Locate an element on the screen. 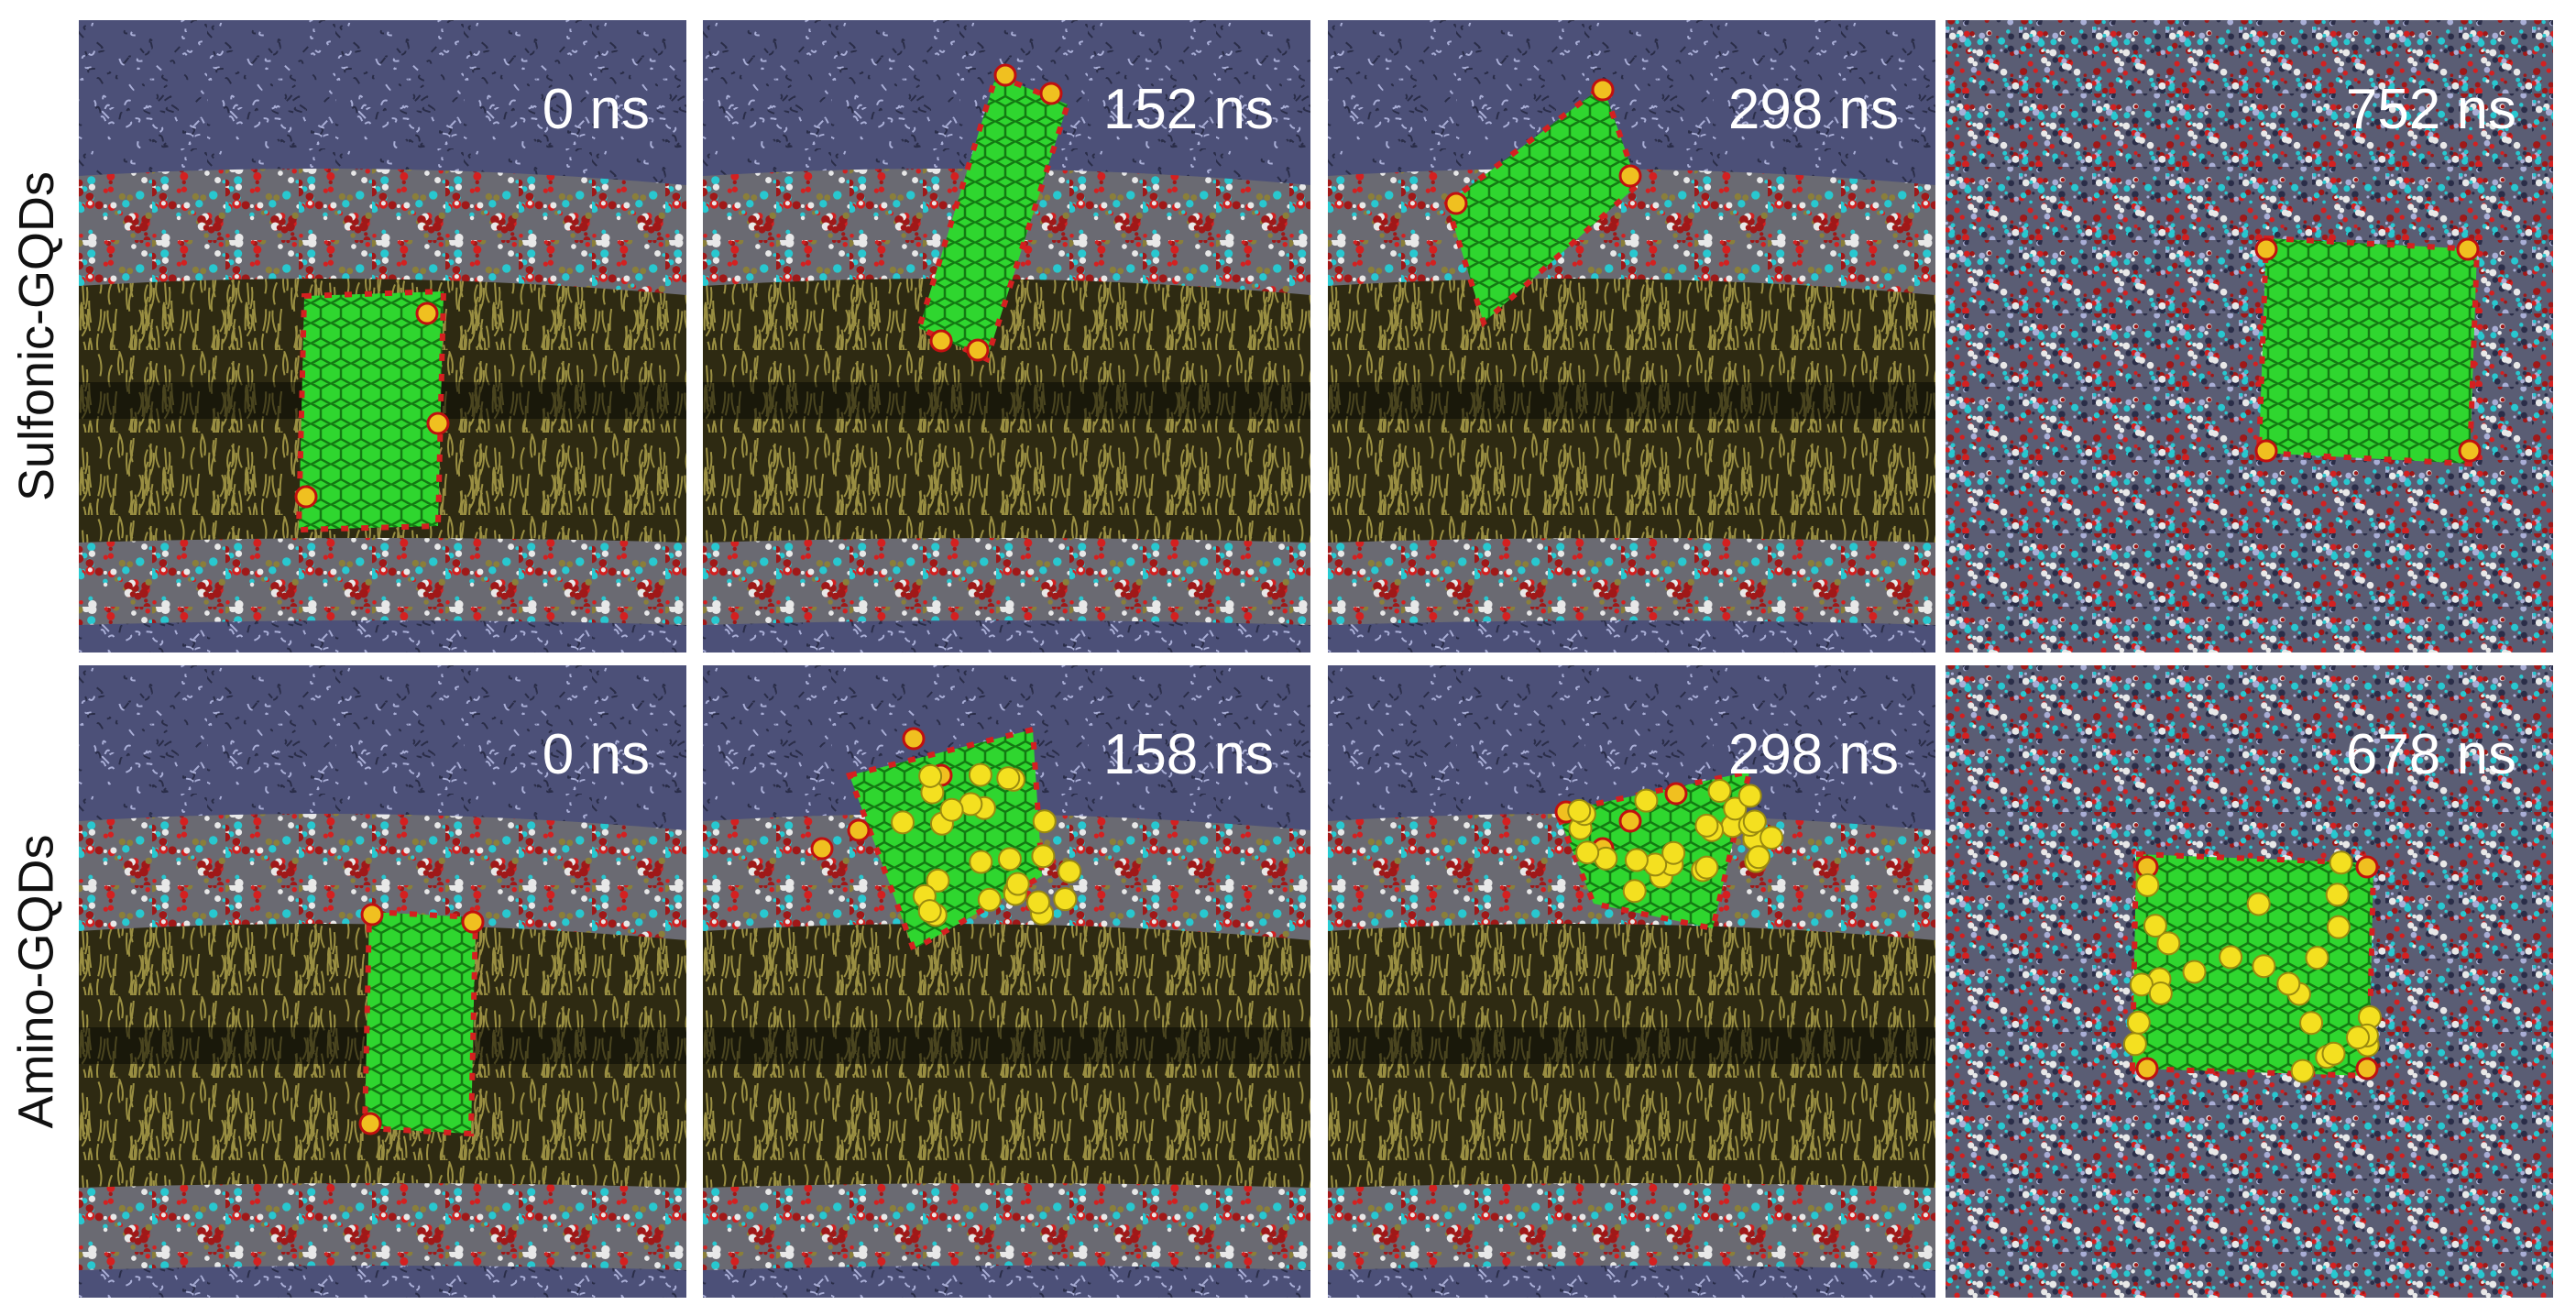 This screenshot has width=2576, height=1316. row-label-text: Amino-GQDs is located at coordinates (37, 982).